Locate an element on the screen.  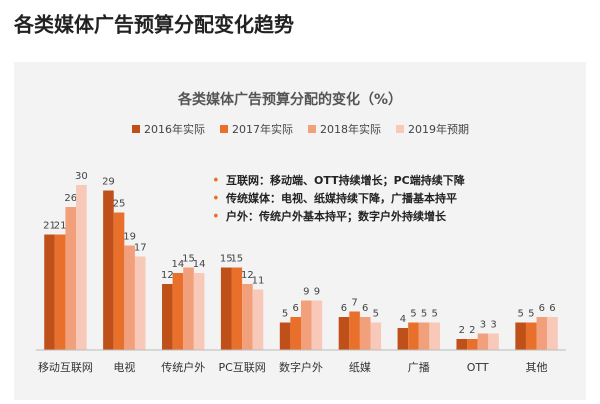
x-tick-label: 其他 is located at coordinates (537, 367).